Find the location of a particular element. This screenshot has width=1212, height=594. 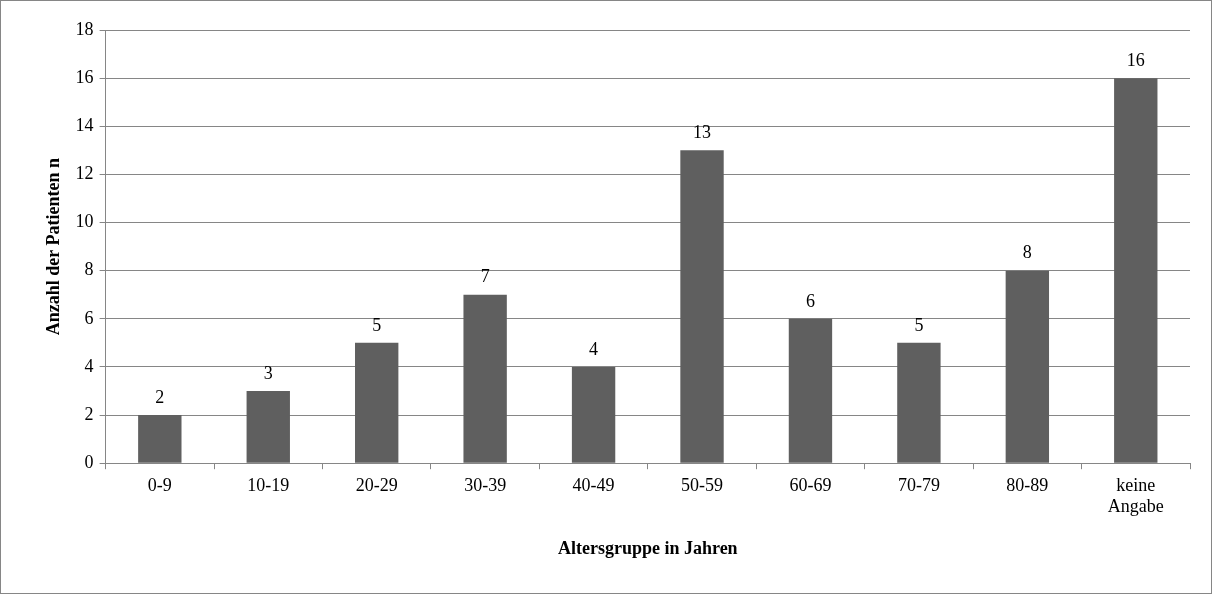

data-label: 16 is located at coordinates (1135, 59).